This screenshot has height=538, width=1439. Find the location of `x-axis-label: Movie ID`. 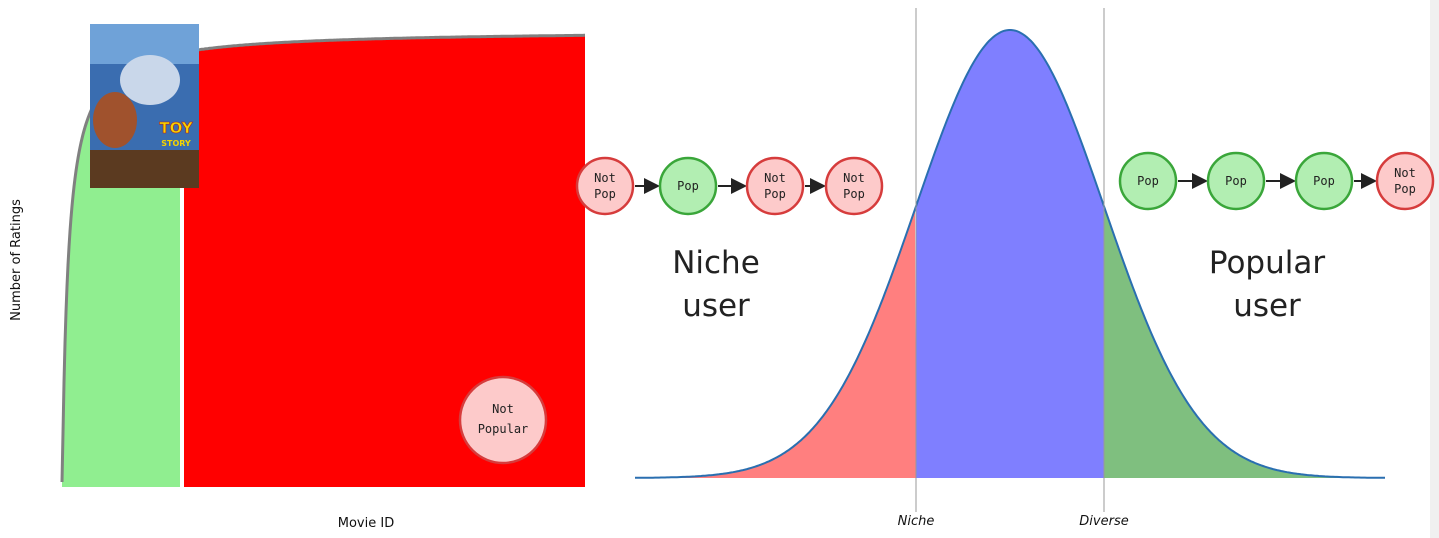

x-axis-label: Movie ID is located at coordinates (366, 523).